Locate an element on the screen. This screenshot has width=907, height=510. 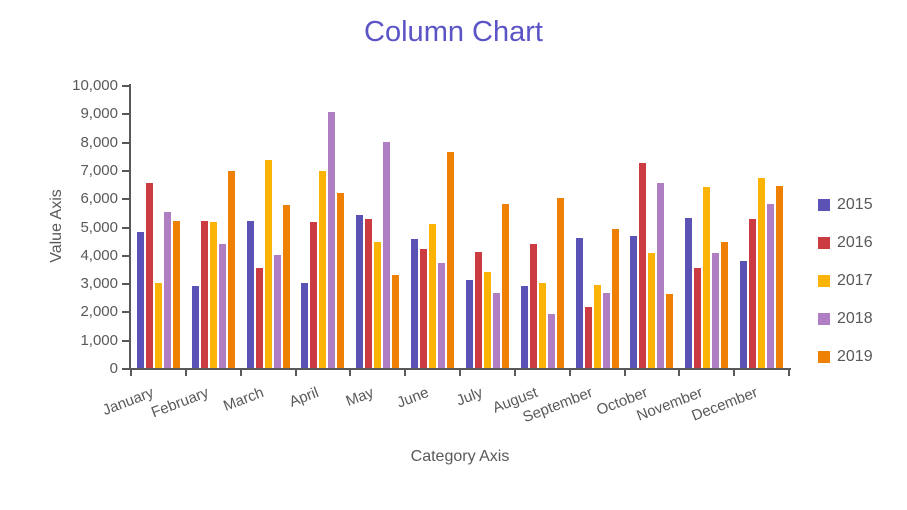
bar-group-november is located at coordinates (706, 226).